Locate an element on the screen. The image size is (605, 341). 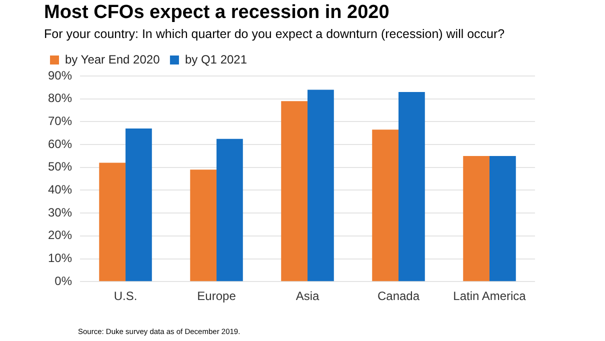
y-tick-label: 50% is located at coordinates (60, 167).